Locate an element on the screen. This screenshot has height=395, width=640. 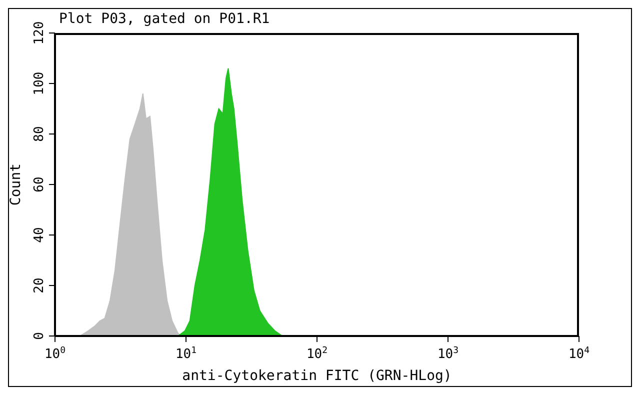
y-tick-label: 20 is located at coordinates (39, 286).